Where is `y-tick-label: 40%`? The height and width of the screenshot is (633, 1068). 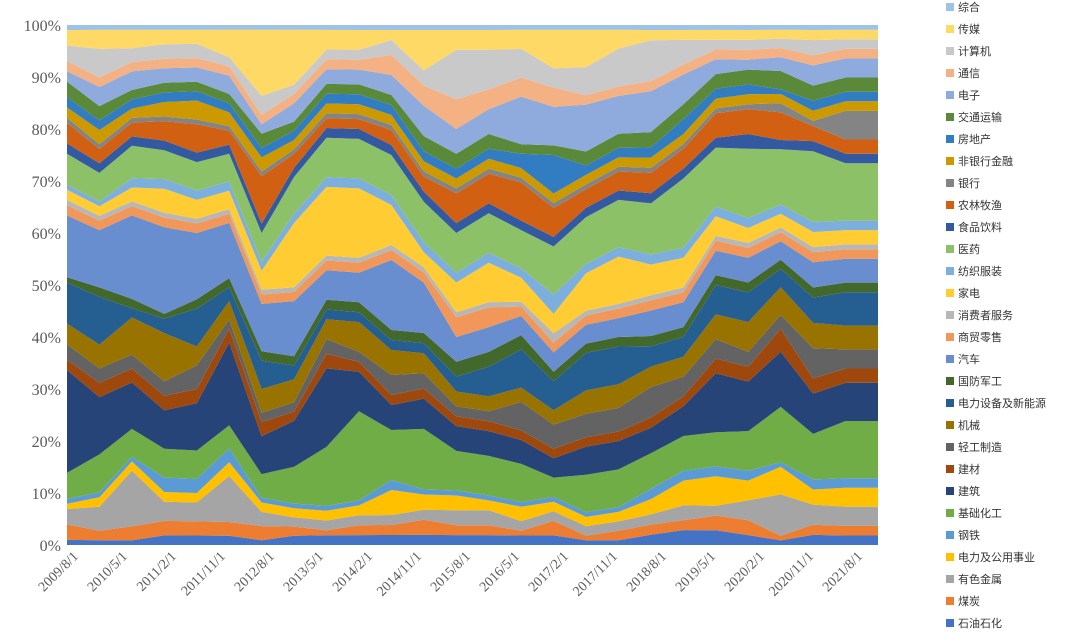 y-tick-label: 40% is located at coordinates (46, 338).